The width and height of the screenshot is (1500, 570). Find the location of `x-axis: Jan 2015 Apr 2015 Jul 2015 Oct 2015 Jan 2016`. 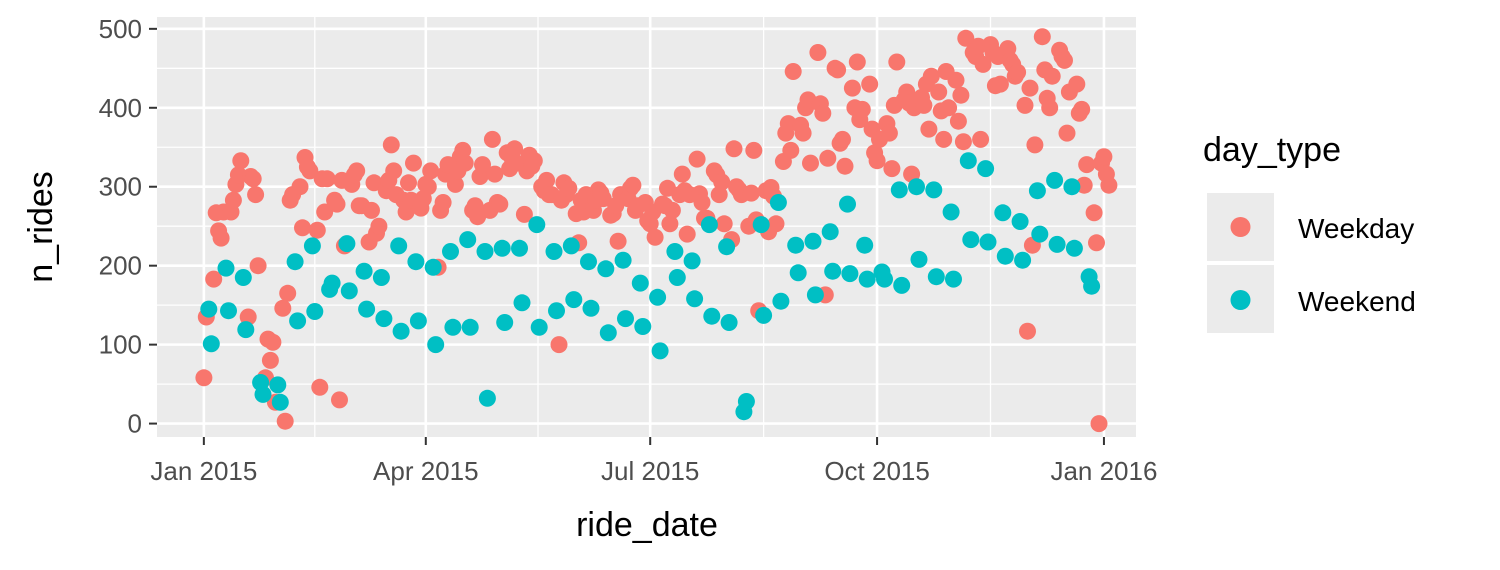

x-axis: Jan 2015 Apr 2015 Jul 2015 Oct 2015 Jan 2016 is located at coordinates (653, 461).